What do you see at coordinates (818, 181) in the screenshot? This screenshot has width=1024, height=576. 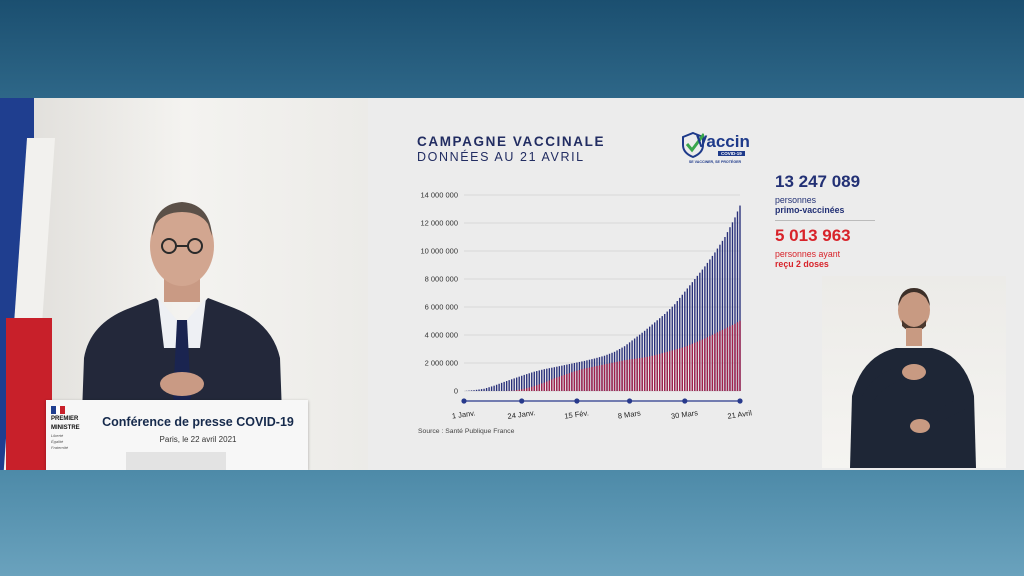 I see `primo-vaccinated-count: 13 247 089` at bounding box center [818, 181].